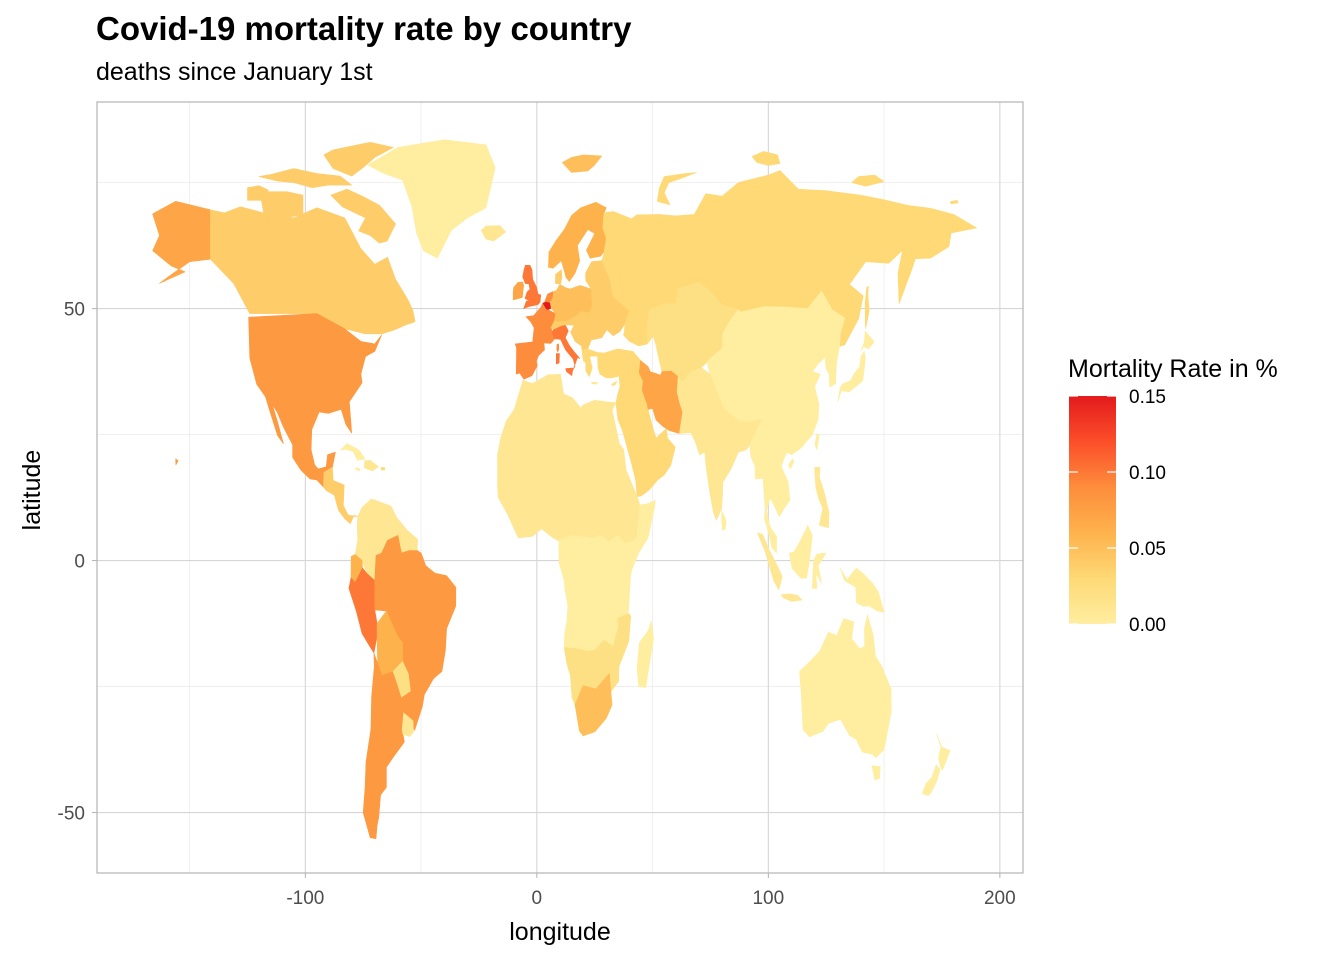 The image size is (1344, 960). Describe the element at coordinates (518, 291) in the screenshot. I see `country-ireland` at that location.